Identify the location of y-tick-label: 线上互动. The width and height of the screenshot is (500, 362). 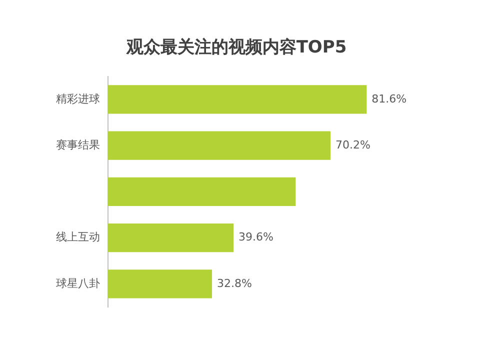
(78, 237).